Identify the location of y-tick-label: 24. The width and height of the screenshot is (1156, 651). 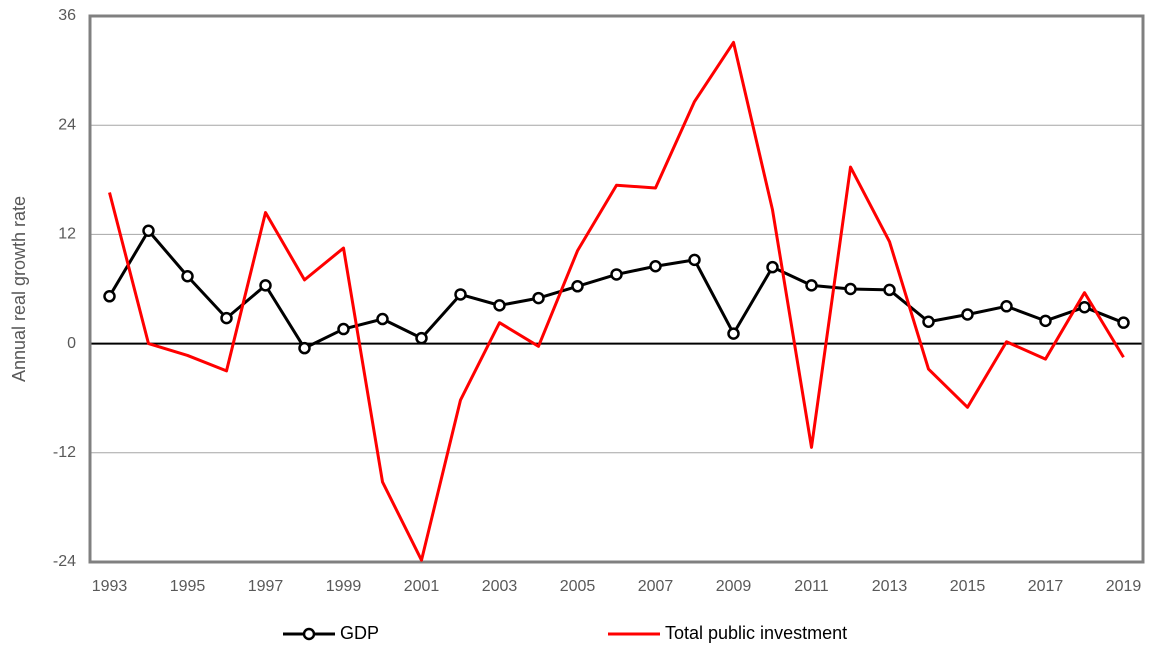
(67, 124).